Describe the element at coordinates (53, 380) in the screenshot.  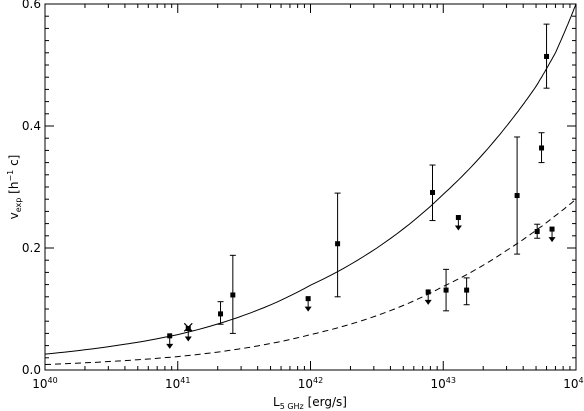
I see `x-tick-label-exponent: 40` at that location.